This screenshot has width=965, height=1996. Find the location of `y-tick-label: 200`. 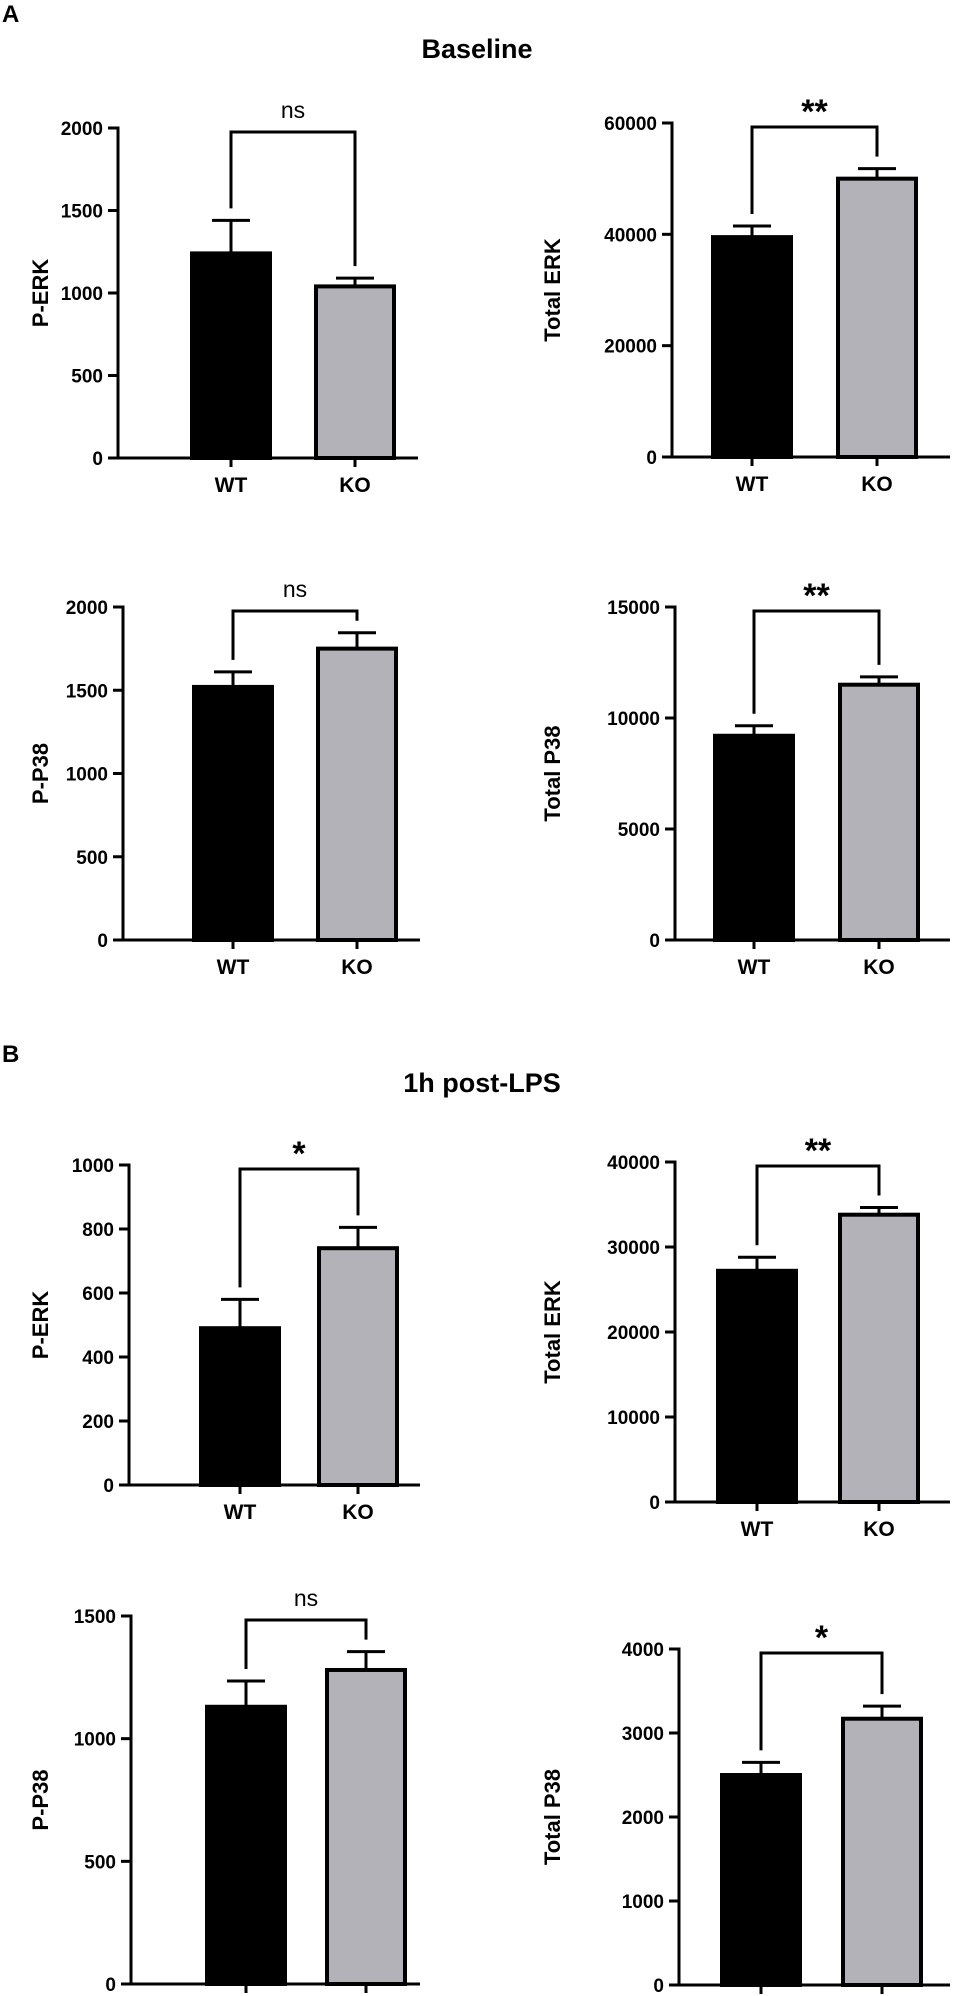

y-tick-label: 200 is located at coordinates (98, 1422).